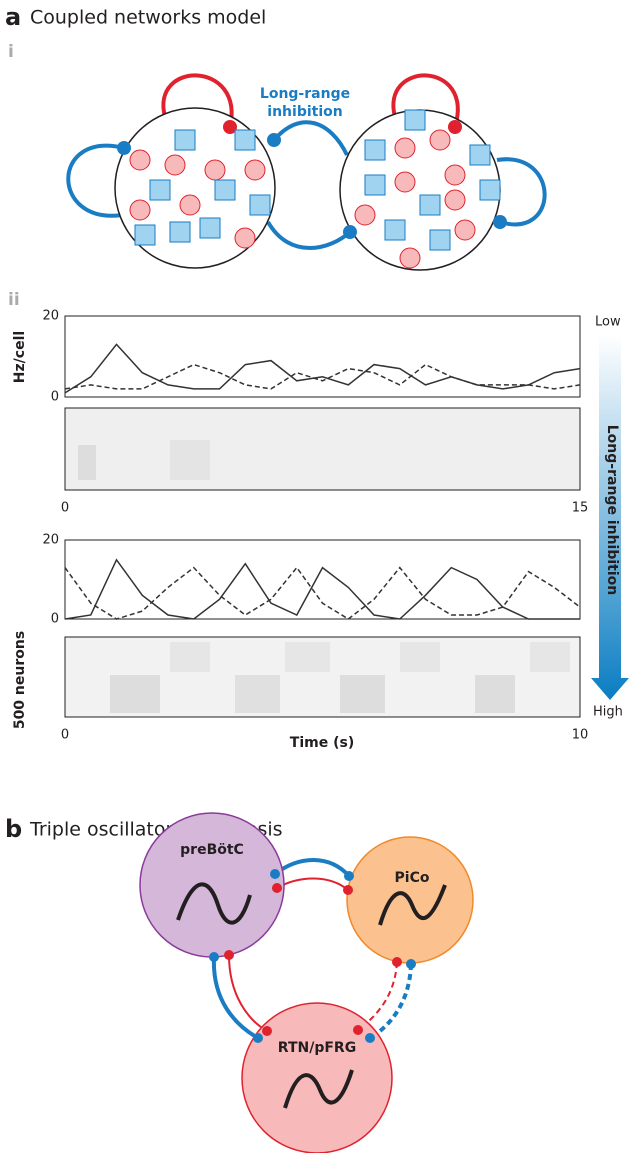 This screenshot has height=1153, width=629. What do you see at coordinates (580, 508) in the screenshot?
I see `x-tick-label: 15` at bounding box center [580, 508].